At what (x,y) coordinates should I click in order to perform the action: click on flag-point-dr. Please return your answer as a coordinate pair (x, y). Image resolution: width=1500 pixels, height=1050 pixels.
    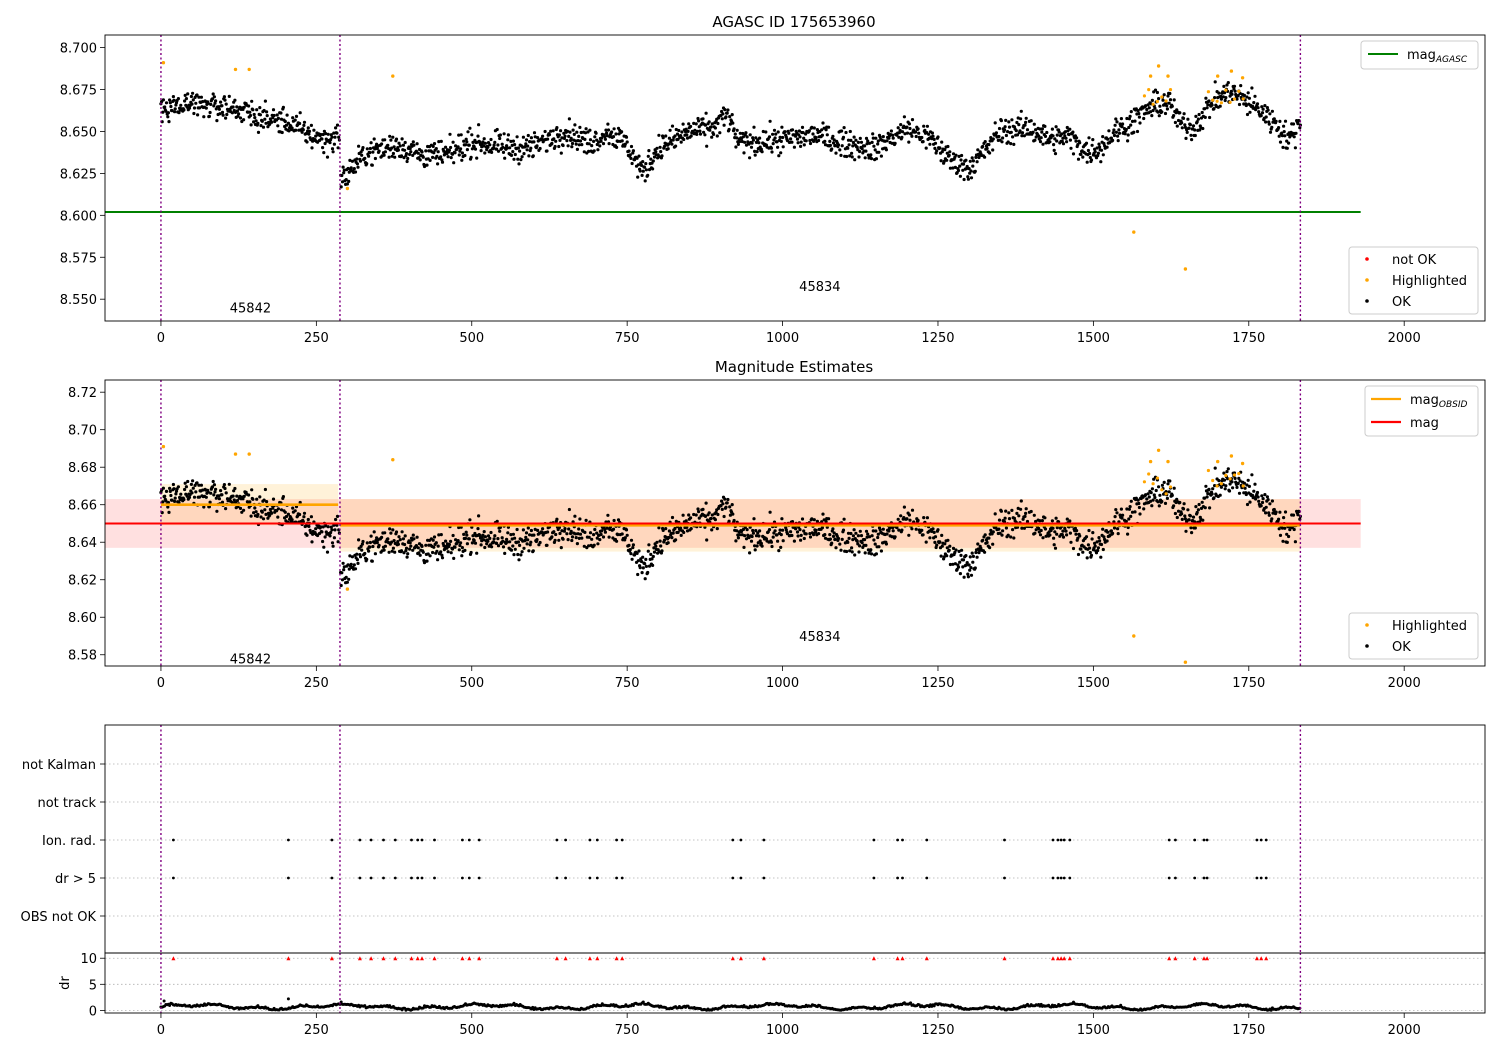
    Looking at the image, I should click on (616, 878).